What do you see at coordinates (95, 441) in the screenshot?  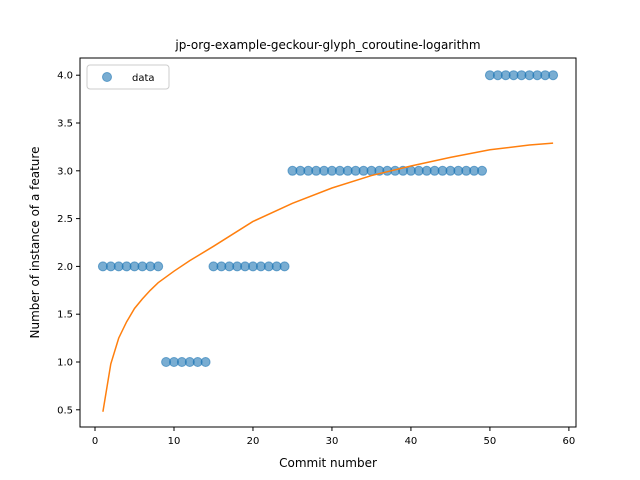 I see `x-tick-label: 0` at bounding box center [95, 441].